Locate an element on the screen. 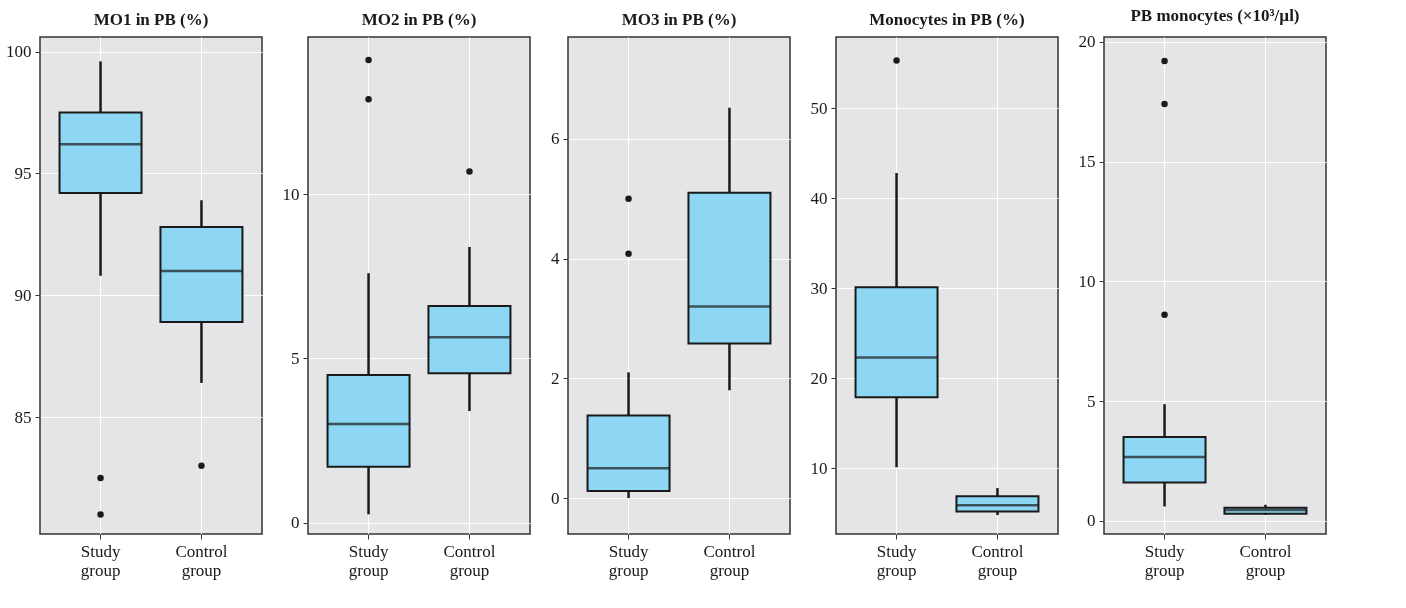 This screenshot has height=608, width=1406. y-tick-label: 100 is located at coordinates (19, 52).